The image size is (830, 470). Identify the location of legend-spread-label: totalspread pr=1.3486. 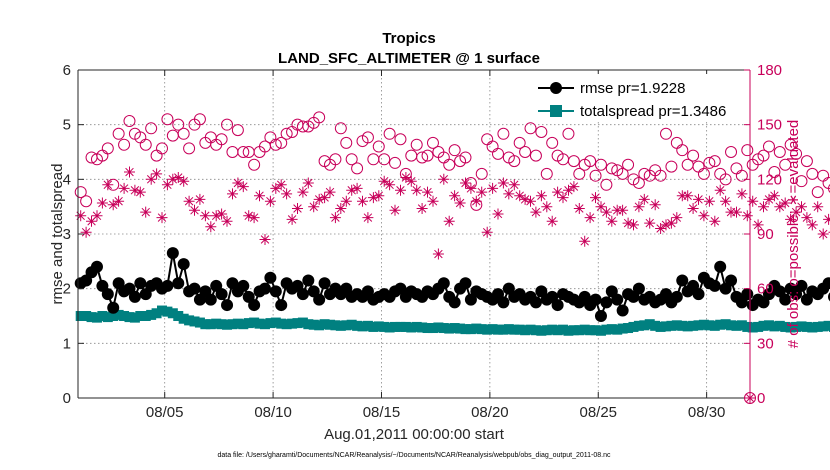
(653, 111).